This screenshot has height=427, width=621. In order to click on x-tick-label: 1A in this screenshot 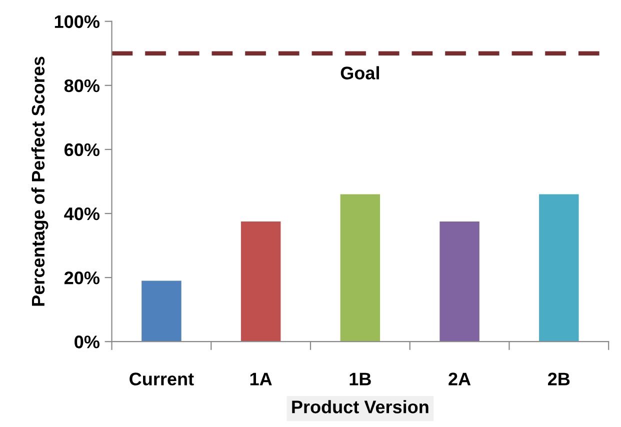, I will do `click(261, 379)`.